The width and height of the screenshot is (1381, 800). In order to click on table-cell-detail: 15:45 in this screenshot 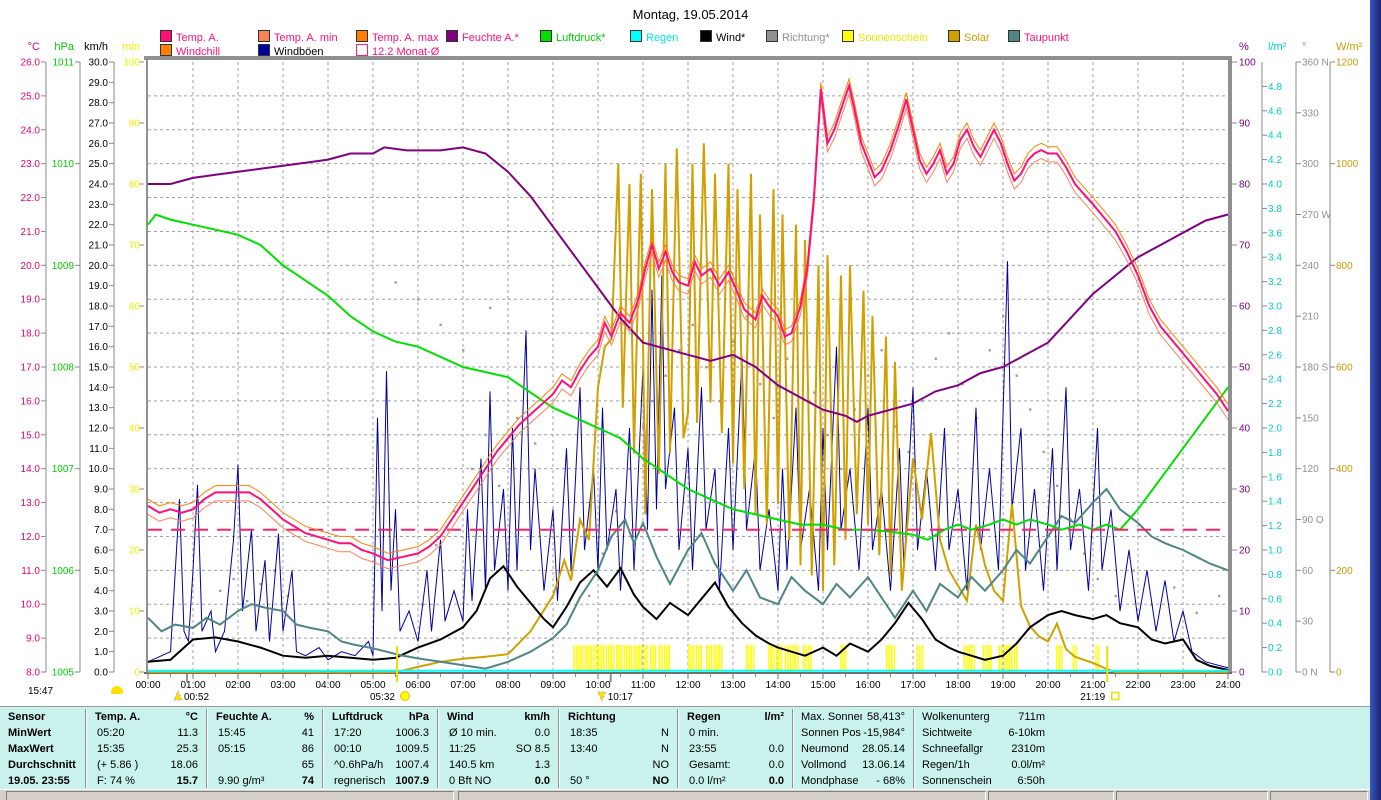, I will do `click(232, 733)`.